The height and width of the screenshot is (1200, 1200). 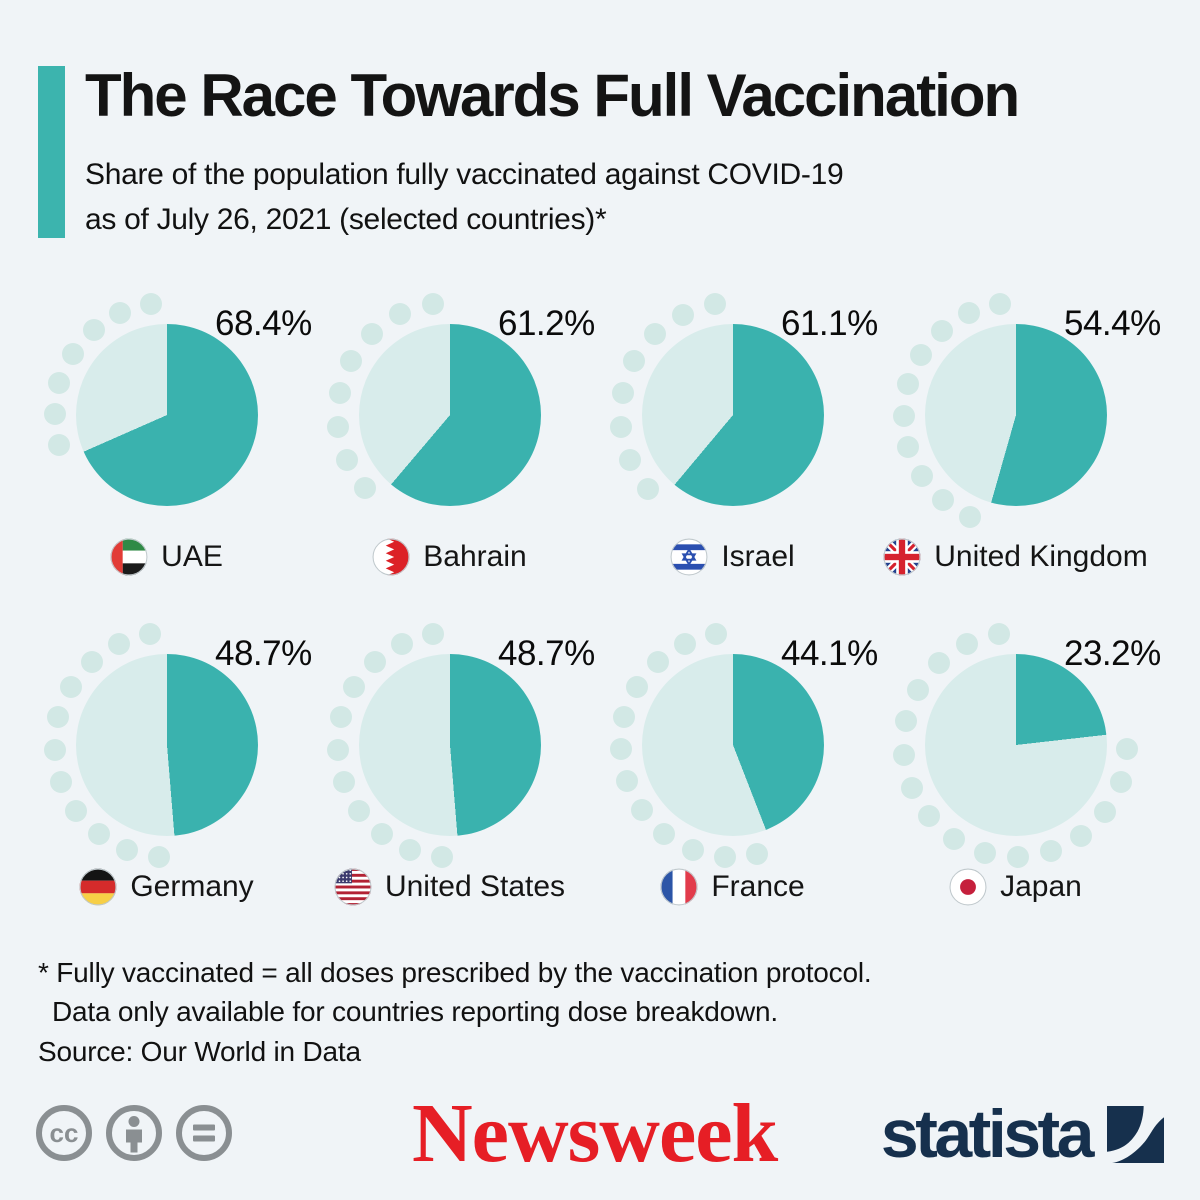 What do you see at coordinates (129, 557) in the screenshot?
I see `uae-flag-icon` at bounding box center [129, 557].